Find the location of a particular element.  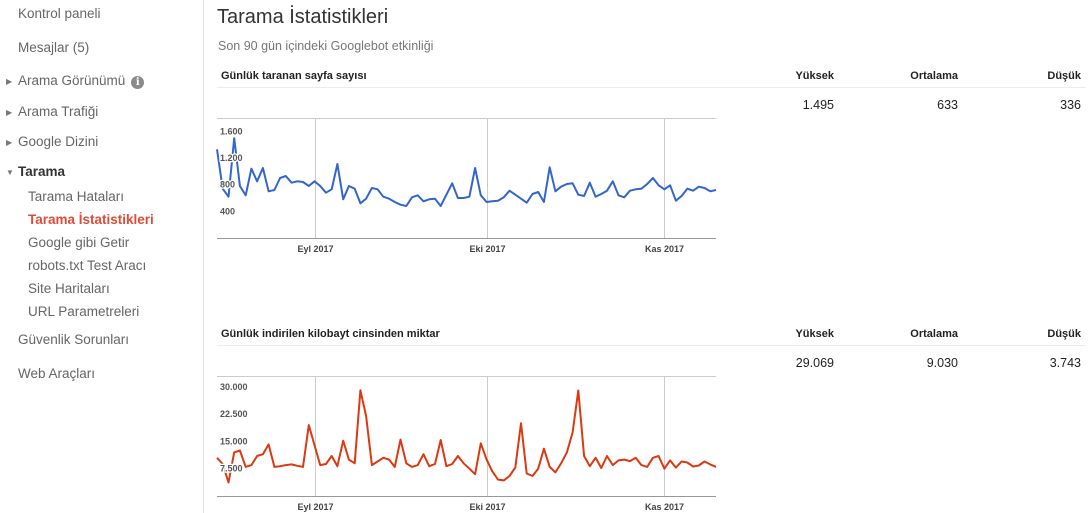

stat-value-low: 3.743 is located at coordinates (1065, 363).